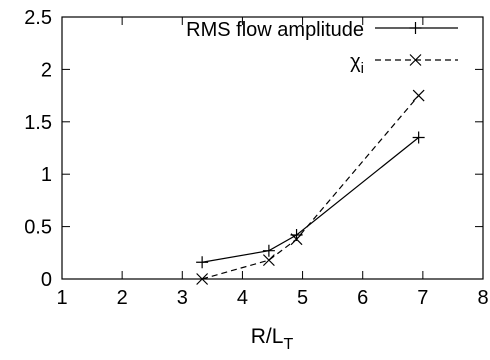  I want to click on y-tick-label: 1.5, so click(38, 123).